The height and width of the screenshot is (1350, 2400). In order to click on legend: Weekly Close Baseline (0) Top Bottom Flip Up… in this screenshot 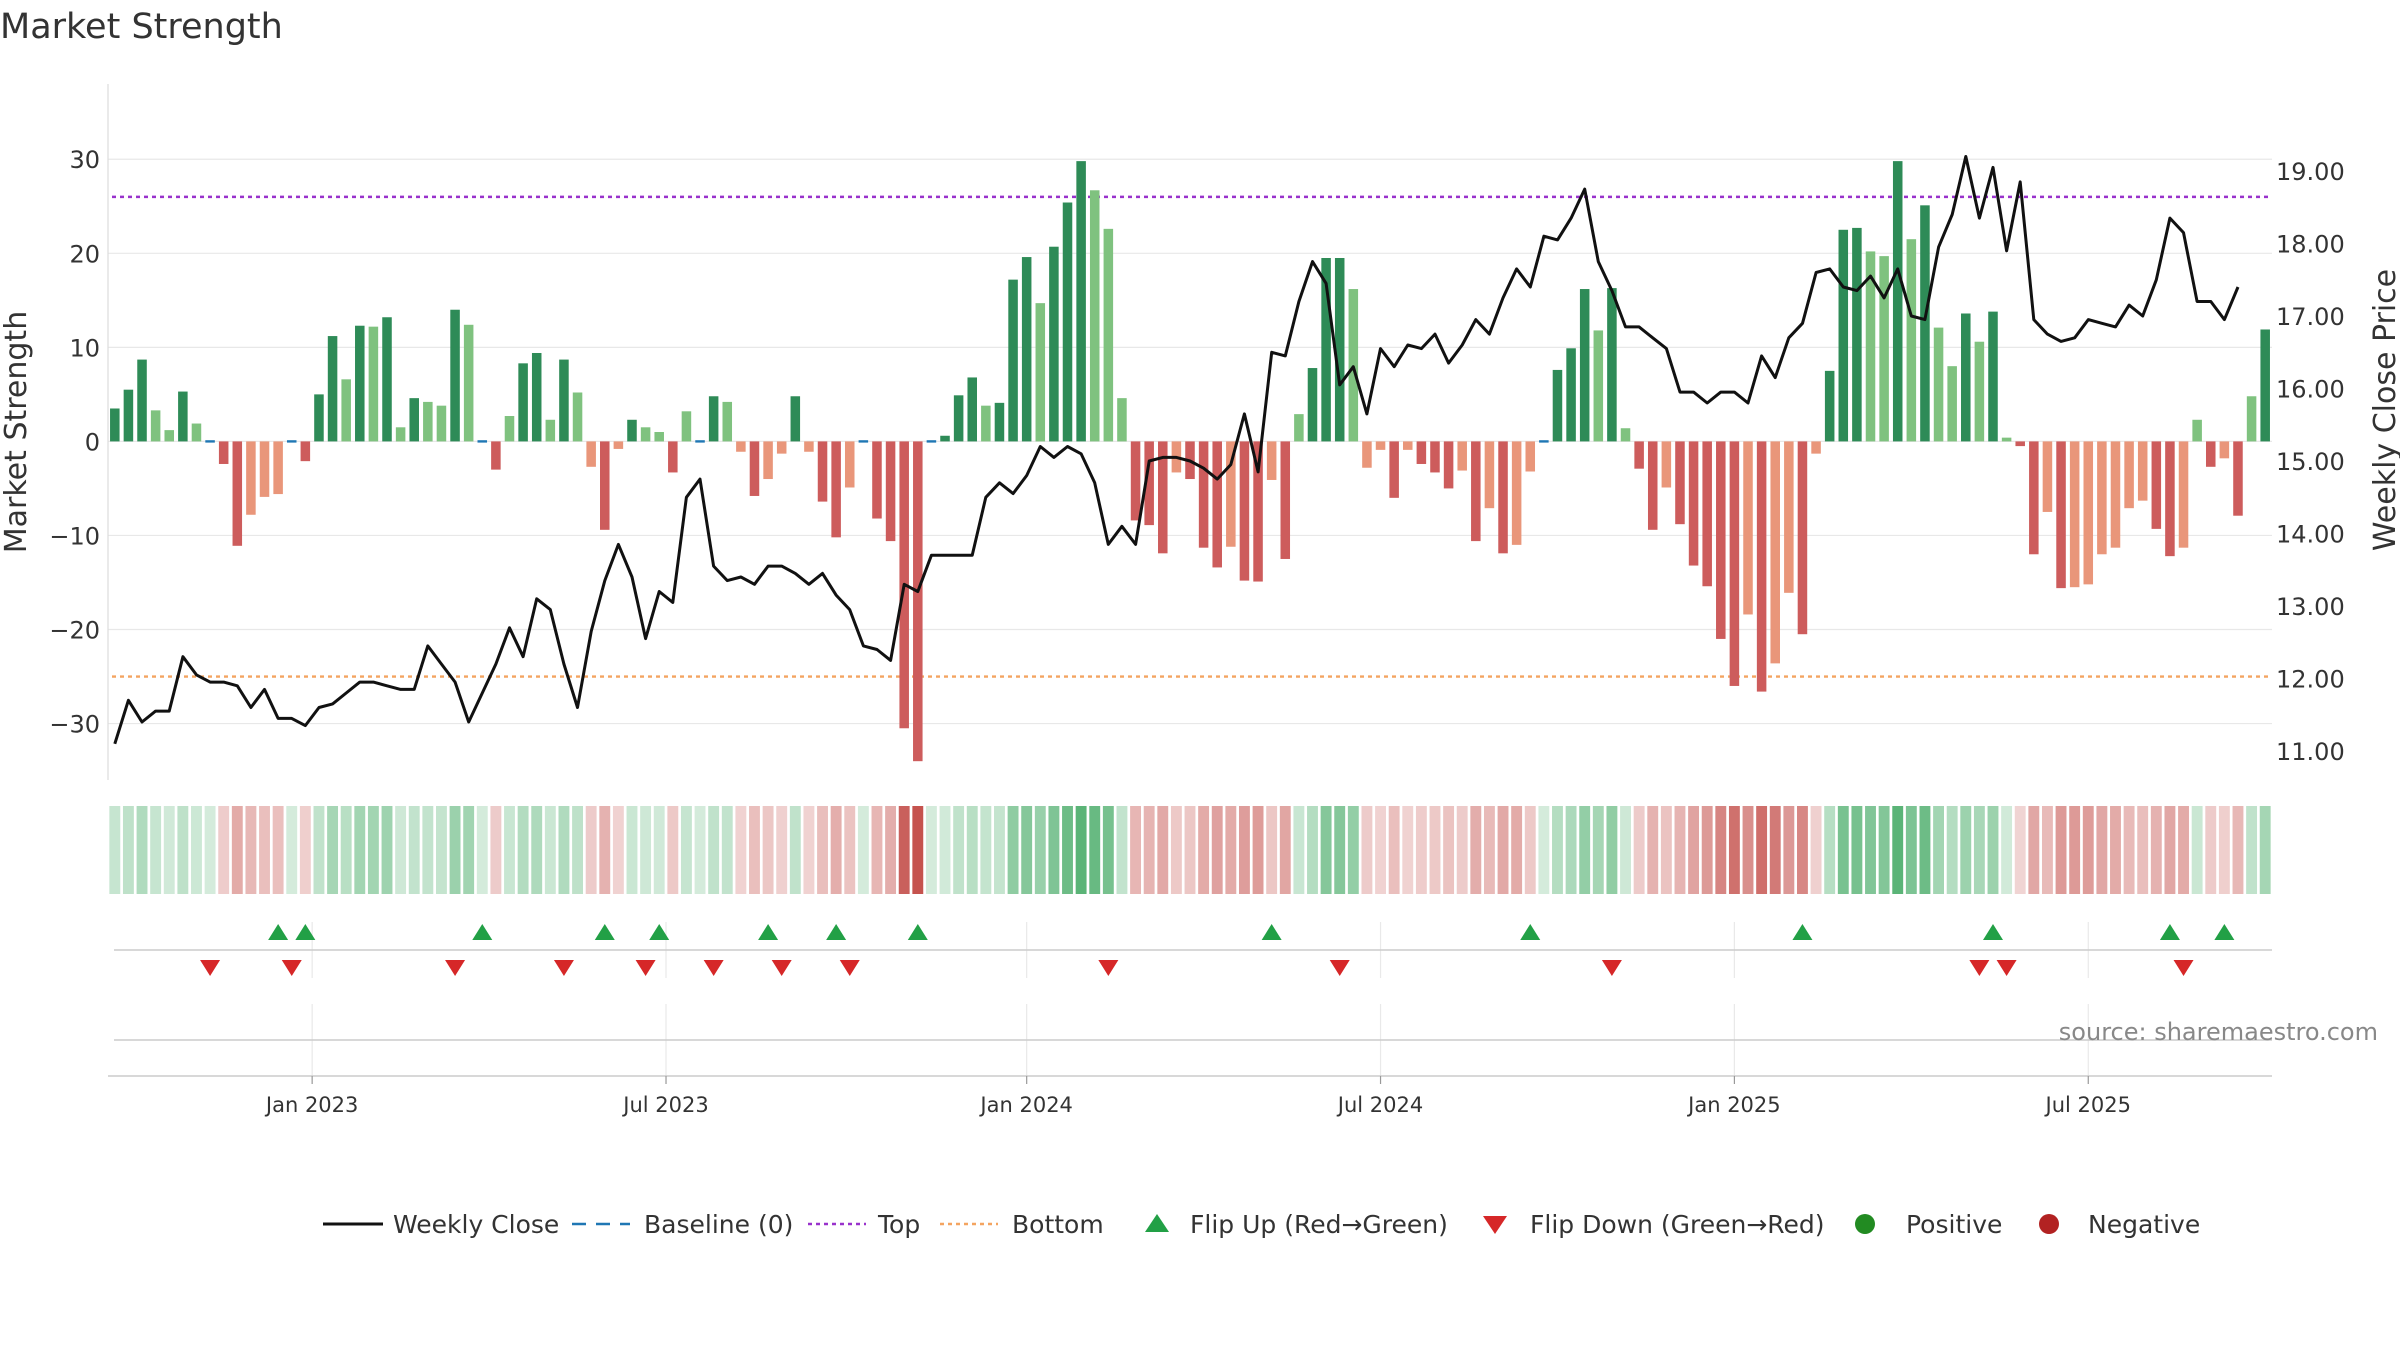, I will do `click(1261, 1224)`.